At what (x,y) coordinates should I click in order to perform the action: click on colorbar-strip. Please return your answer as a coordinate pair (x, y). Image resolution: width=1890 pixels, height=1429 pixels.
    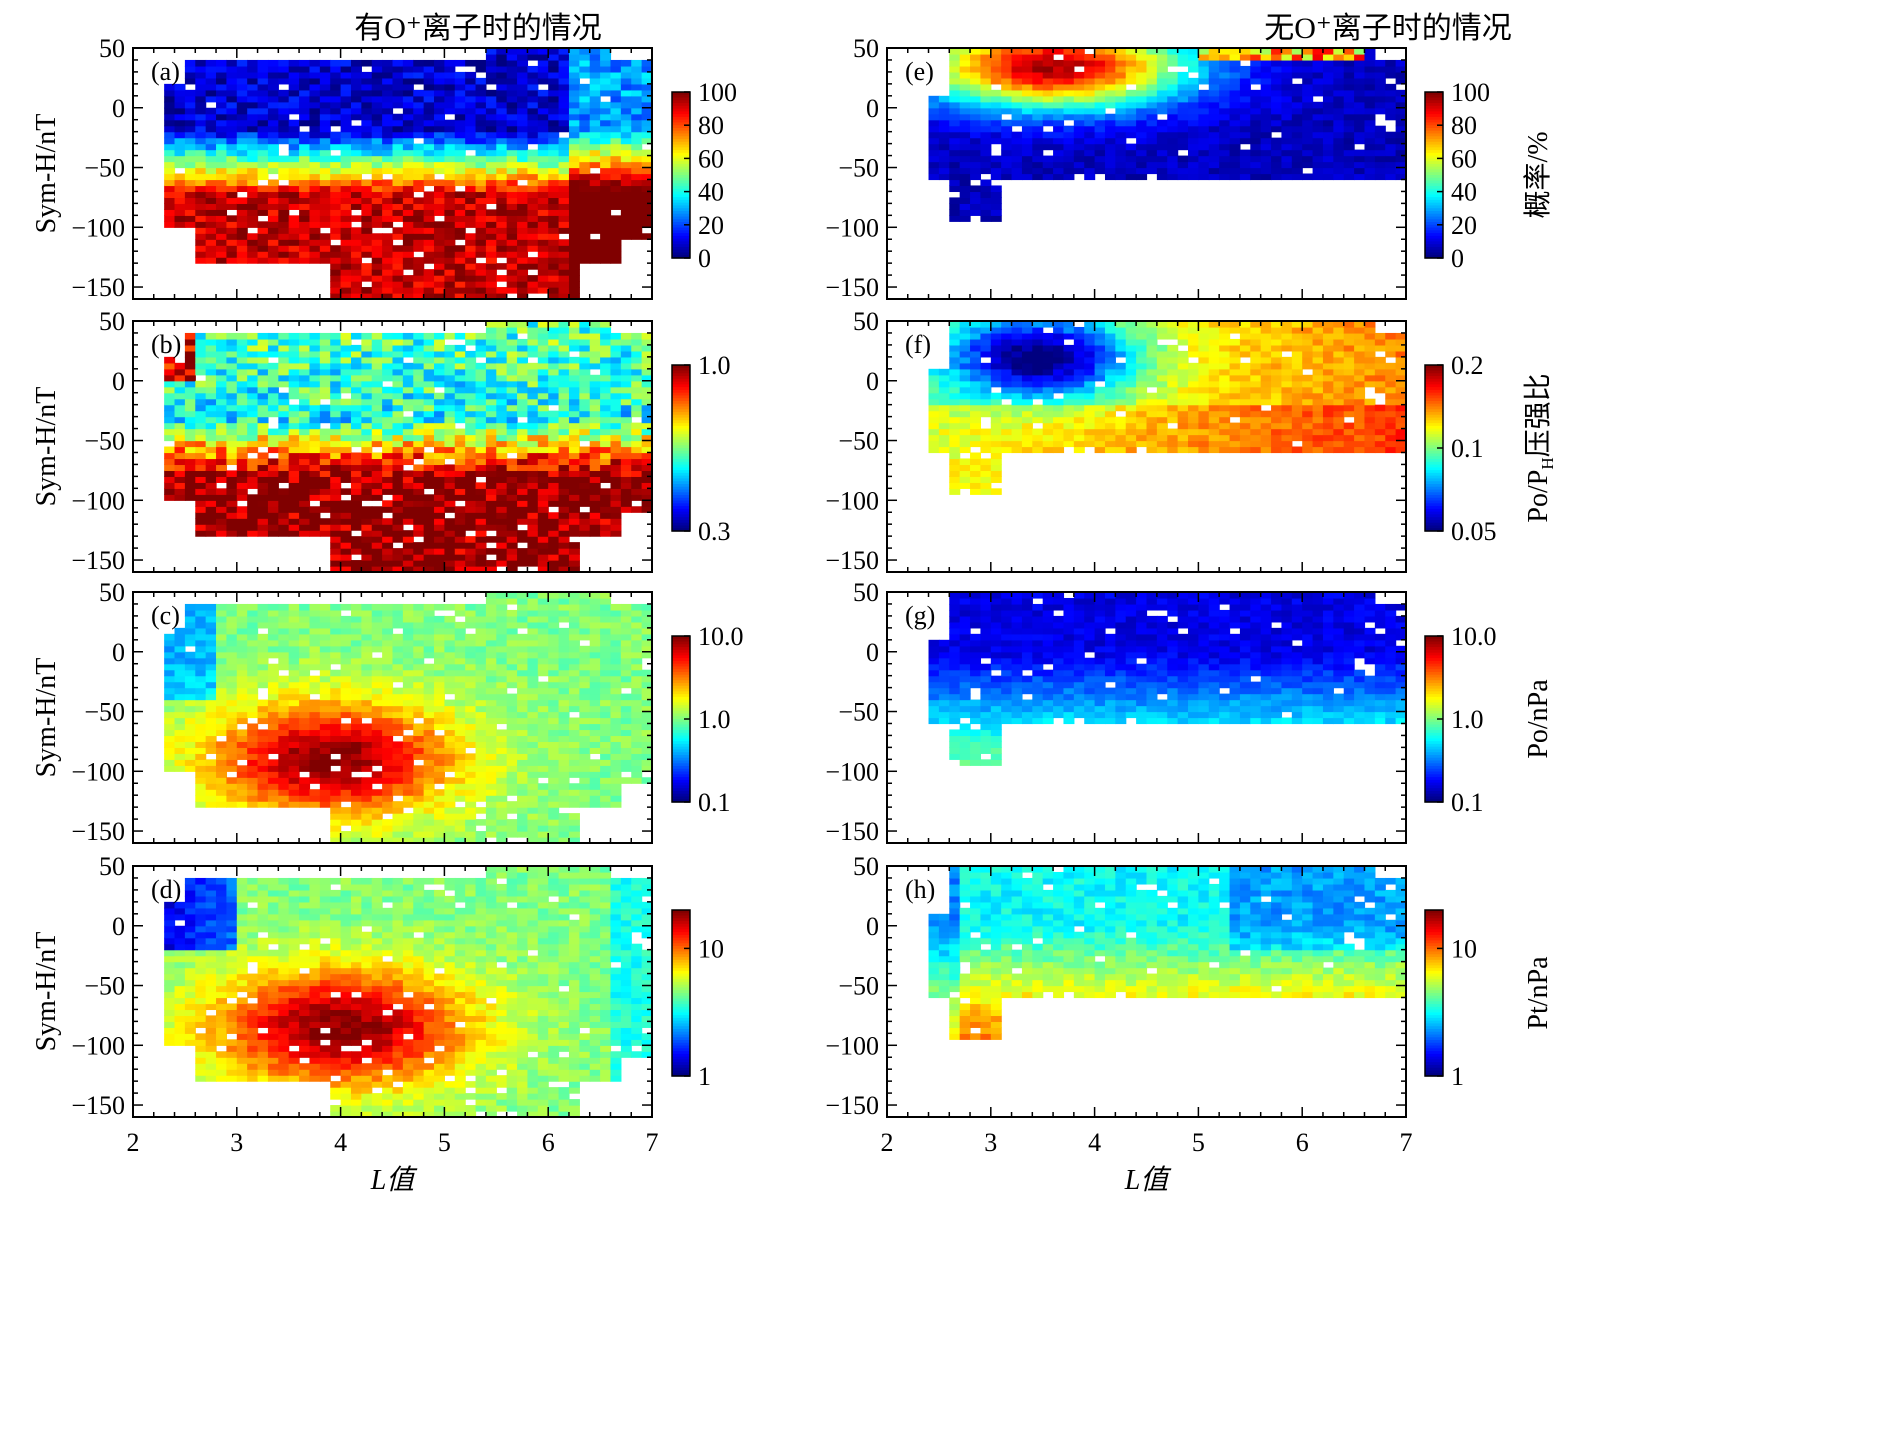
    Looking at the image, I should click on (681, 430).